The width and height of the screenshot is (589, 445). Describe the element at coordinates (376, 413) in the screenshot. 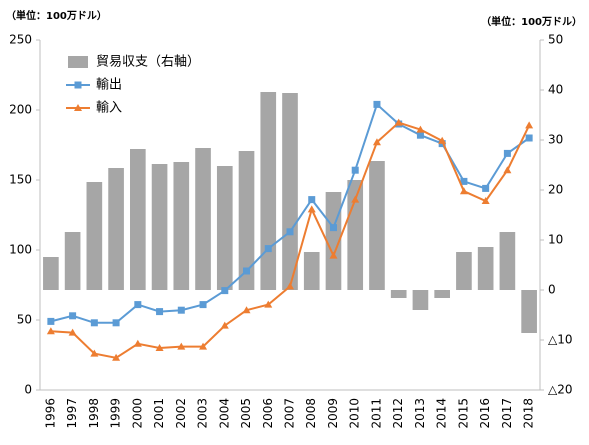

I see `x-tick-label: 2011` at that location.